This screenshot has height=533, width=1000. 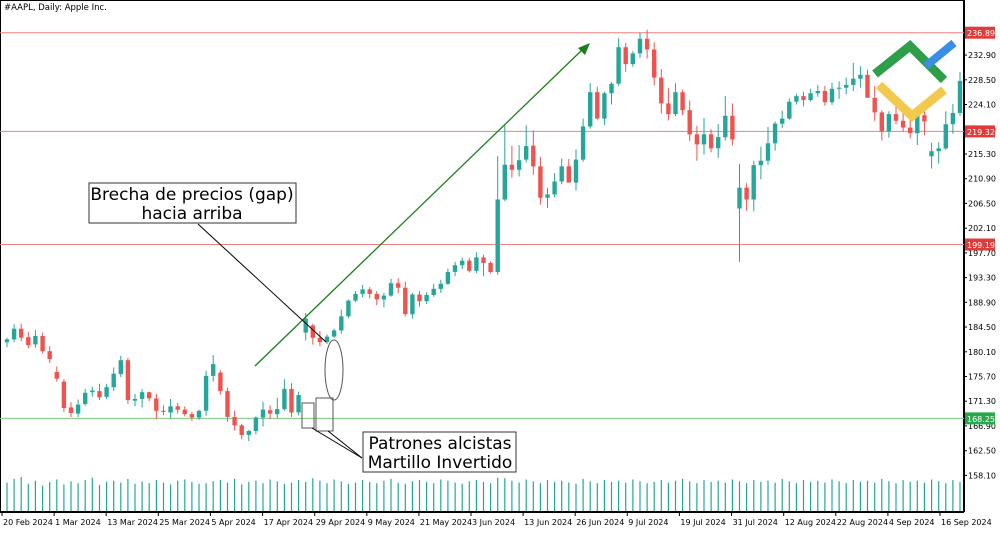 What do you see at coordinates (982, 327) in the screenshot?
I see `price-tick-label: 184.50` at bounding box center [982, 327].